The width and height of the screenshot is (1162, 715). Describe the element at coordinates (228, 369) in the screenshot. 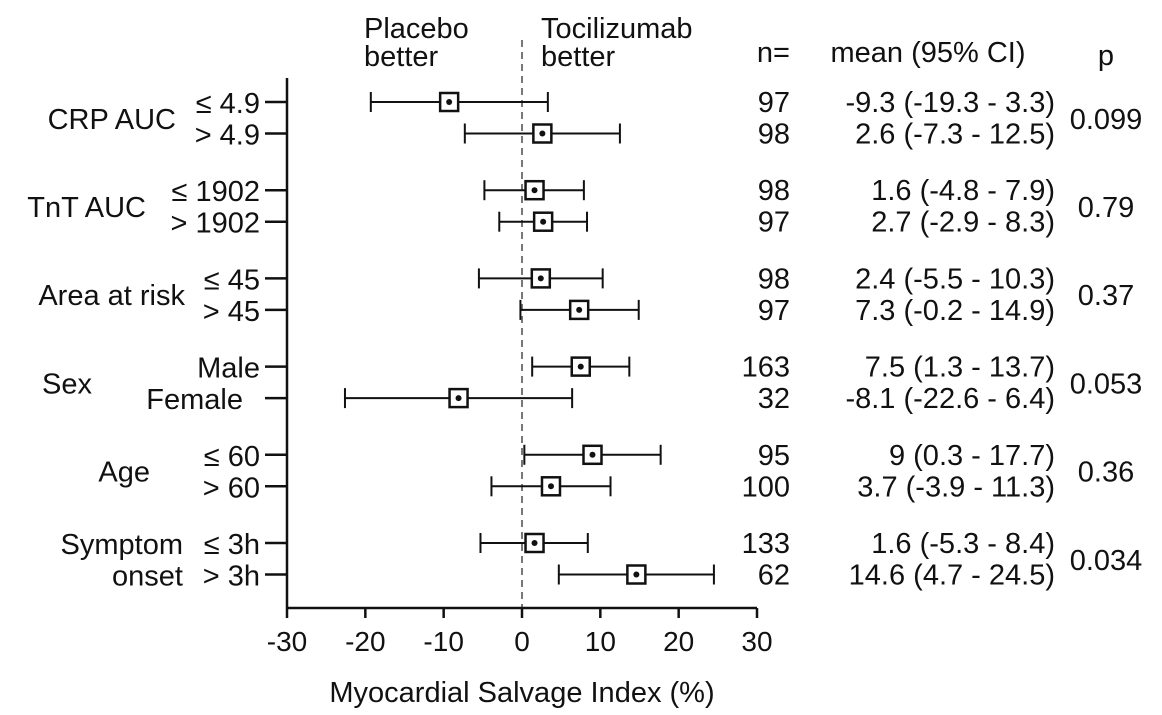

I see `subgroup-label: Male` at that location.